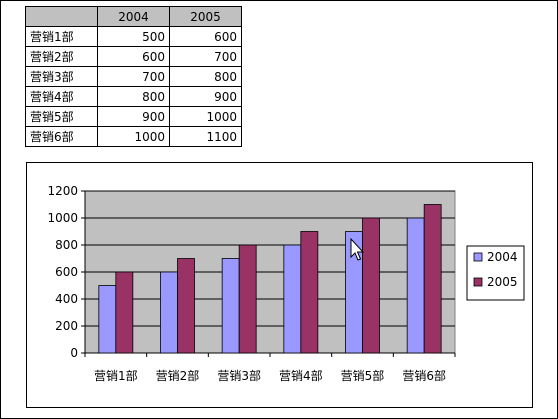 The width and height of the screenshot is (558, 419). Describe the element at coordinates (239, 375) in the screenshot. I see `category-label: 营销3部` at that location.